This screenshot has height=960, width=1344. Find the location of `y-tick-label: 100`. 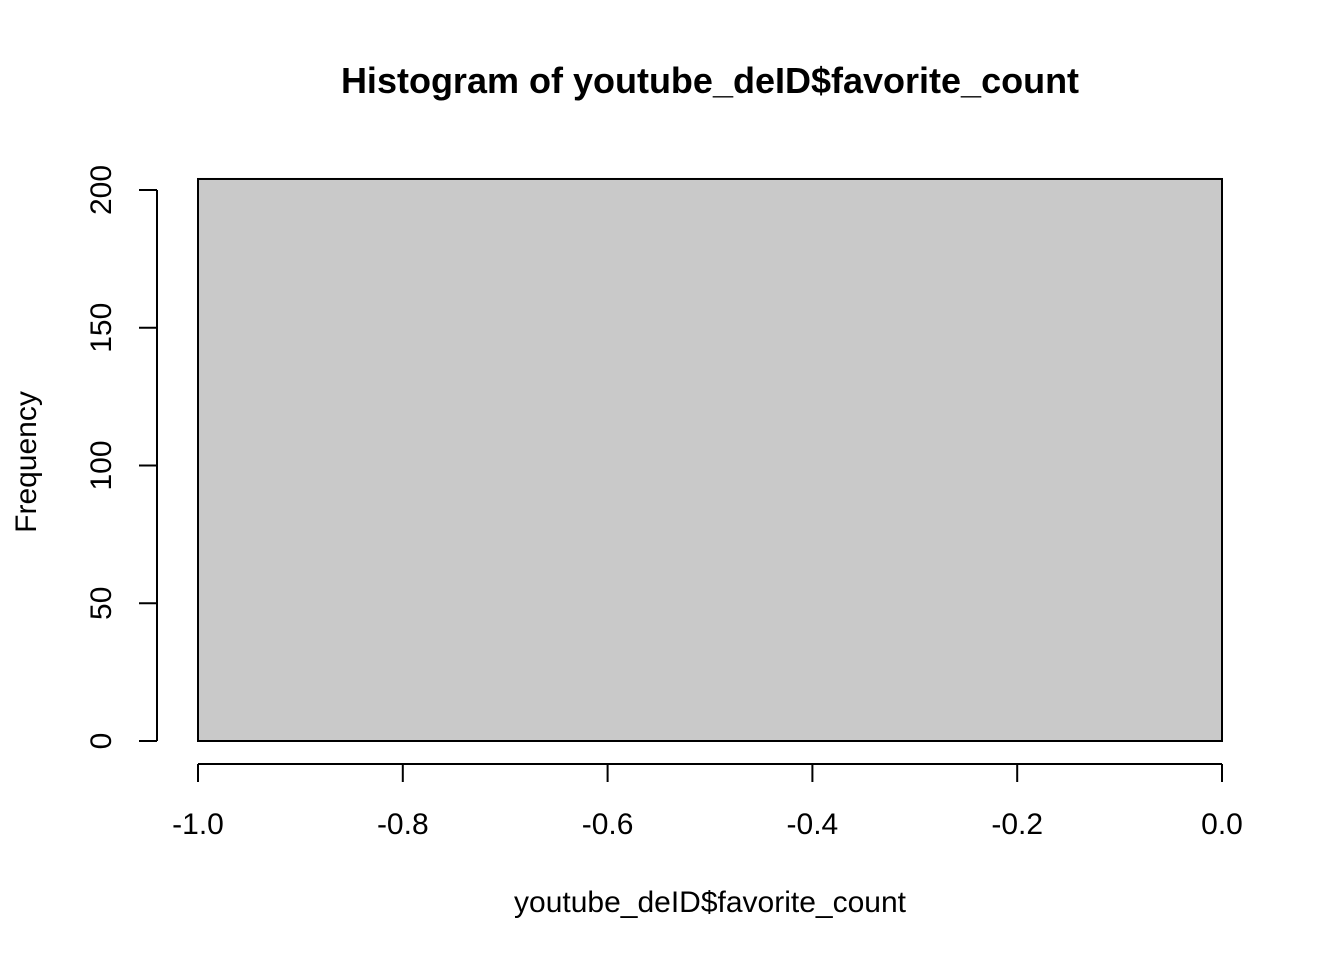

y-tick-label: 100 is located at coordinates (101, 465).